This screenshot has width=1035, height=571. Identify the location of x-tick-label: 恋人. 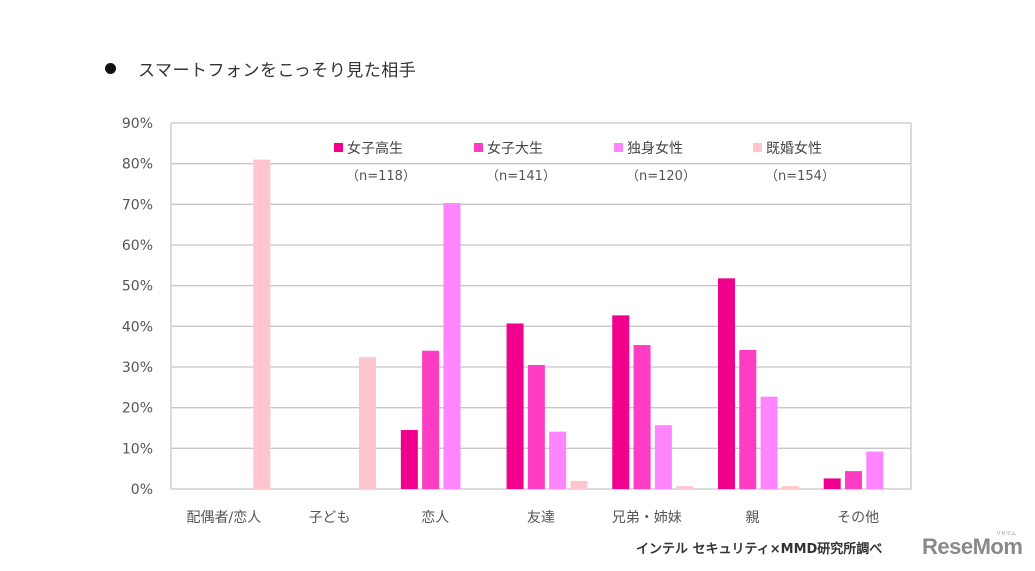
(435, 517).